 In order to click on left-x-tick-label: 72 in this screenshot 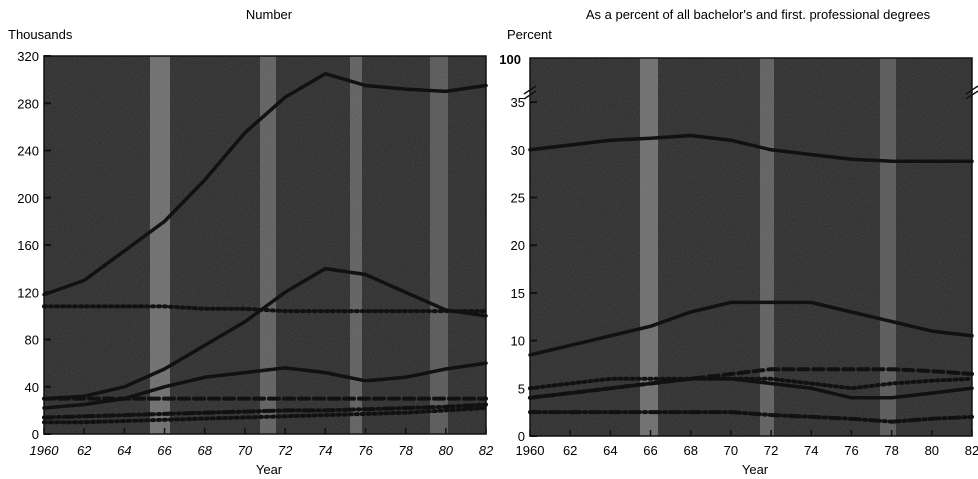, I will do `click(285, 450)`.